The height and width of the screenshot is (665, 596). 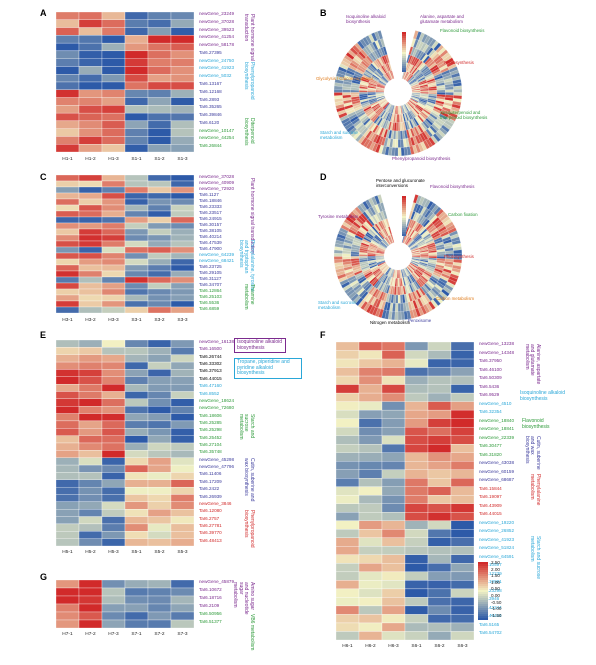 What do you see at coordinates (113, 320) in the screenshot?
I see `x-label: H3-3` at bounding box center [113, 320].